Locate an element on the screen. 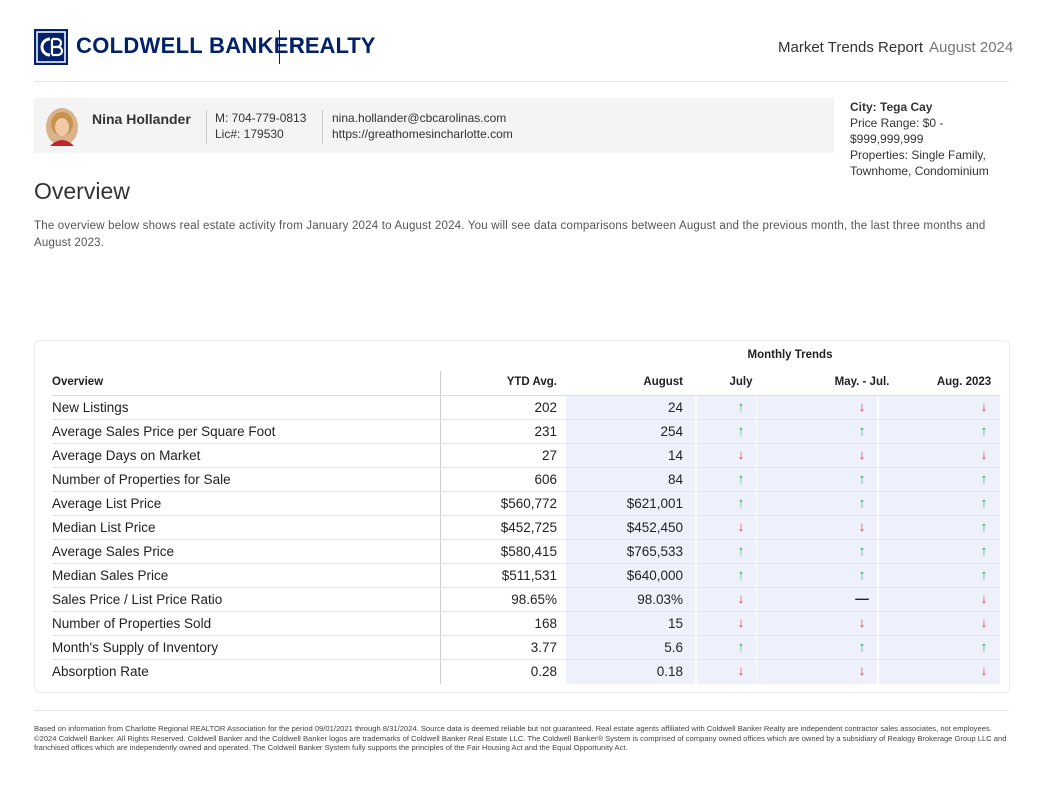 This screenshot has width=1039, height=791. month-value: $621,001 is located at coordinates (654, 503).